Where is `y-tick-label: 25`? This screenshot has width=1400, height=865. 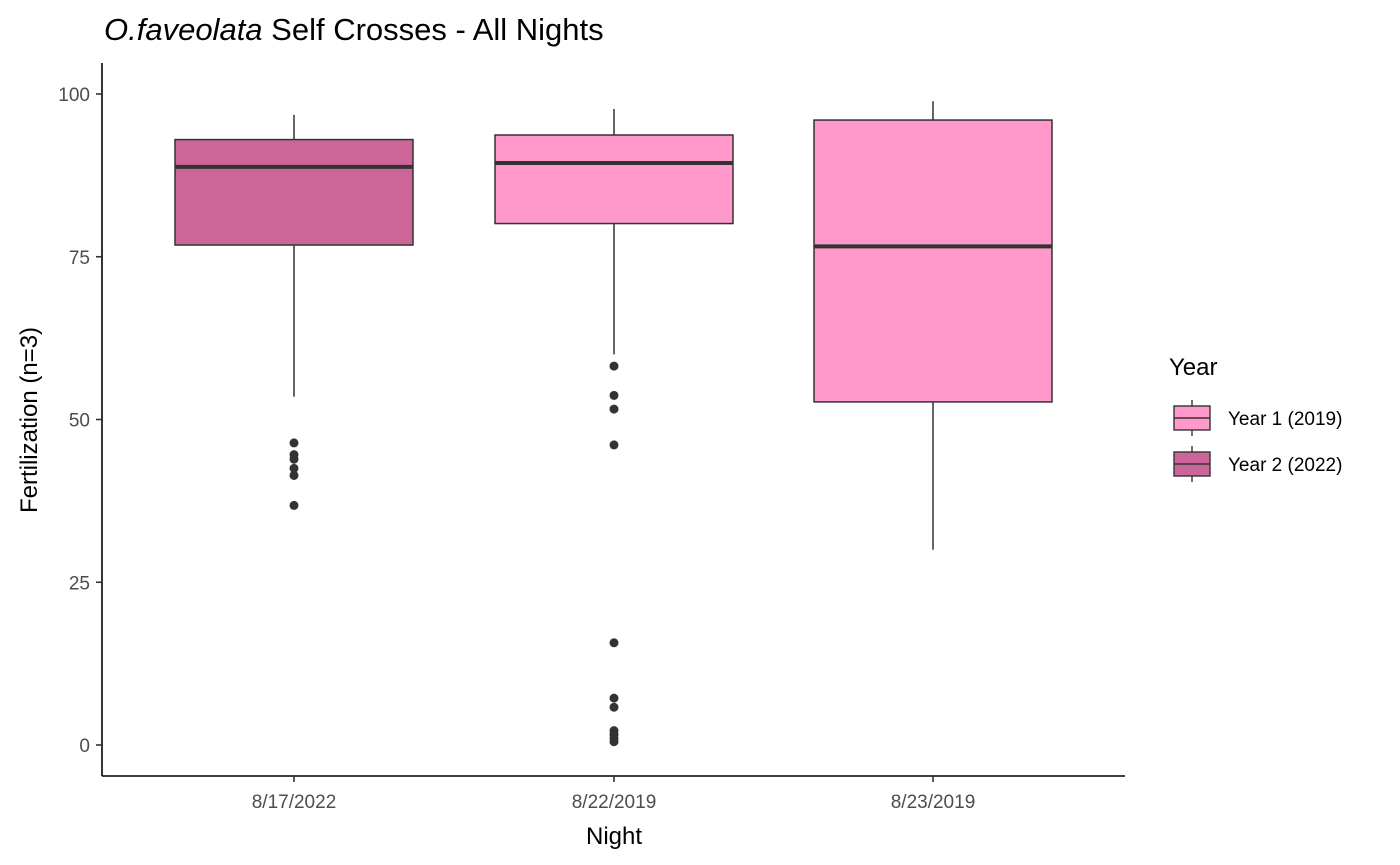 y-tick-label: 25 is located at coordinates (79, 583).